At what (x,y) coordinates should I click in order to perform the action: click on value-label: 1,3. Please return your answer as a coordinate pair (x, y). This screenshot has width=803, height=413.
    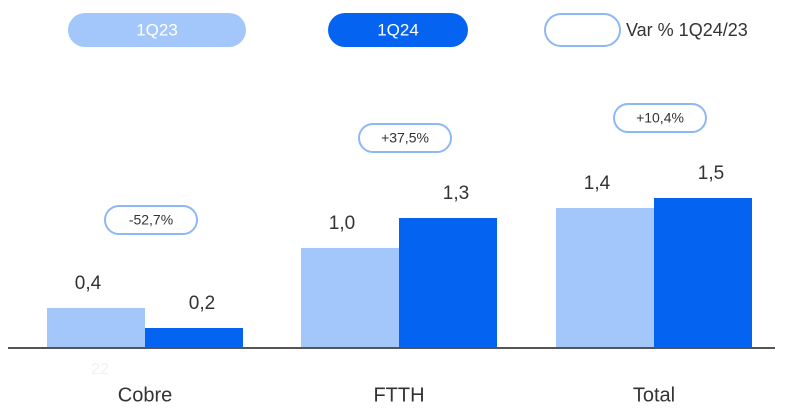
    Looking at the image, I should click on (456, 193).